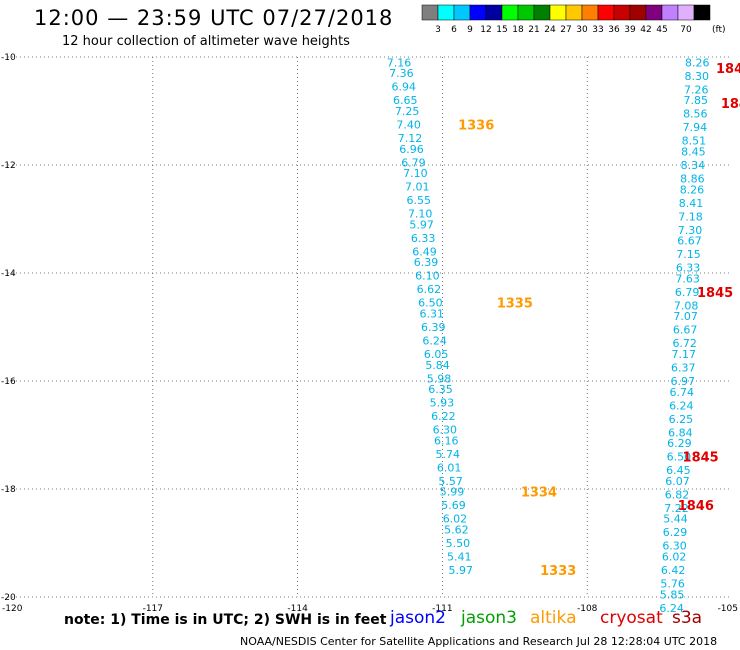 This screenshot has width=740, height=650. What do you see at coordinates (672, 594) in the screenshot?
I see `data-point-label: 5.85` at bounding box center [672, 594].